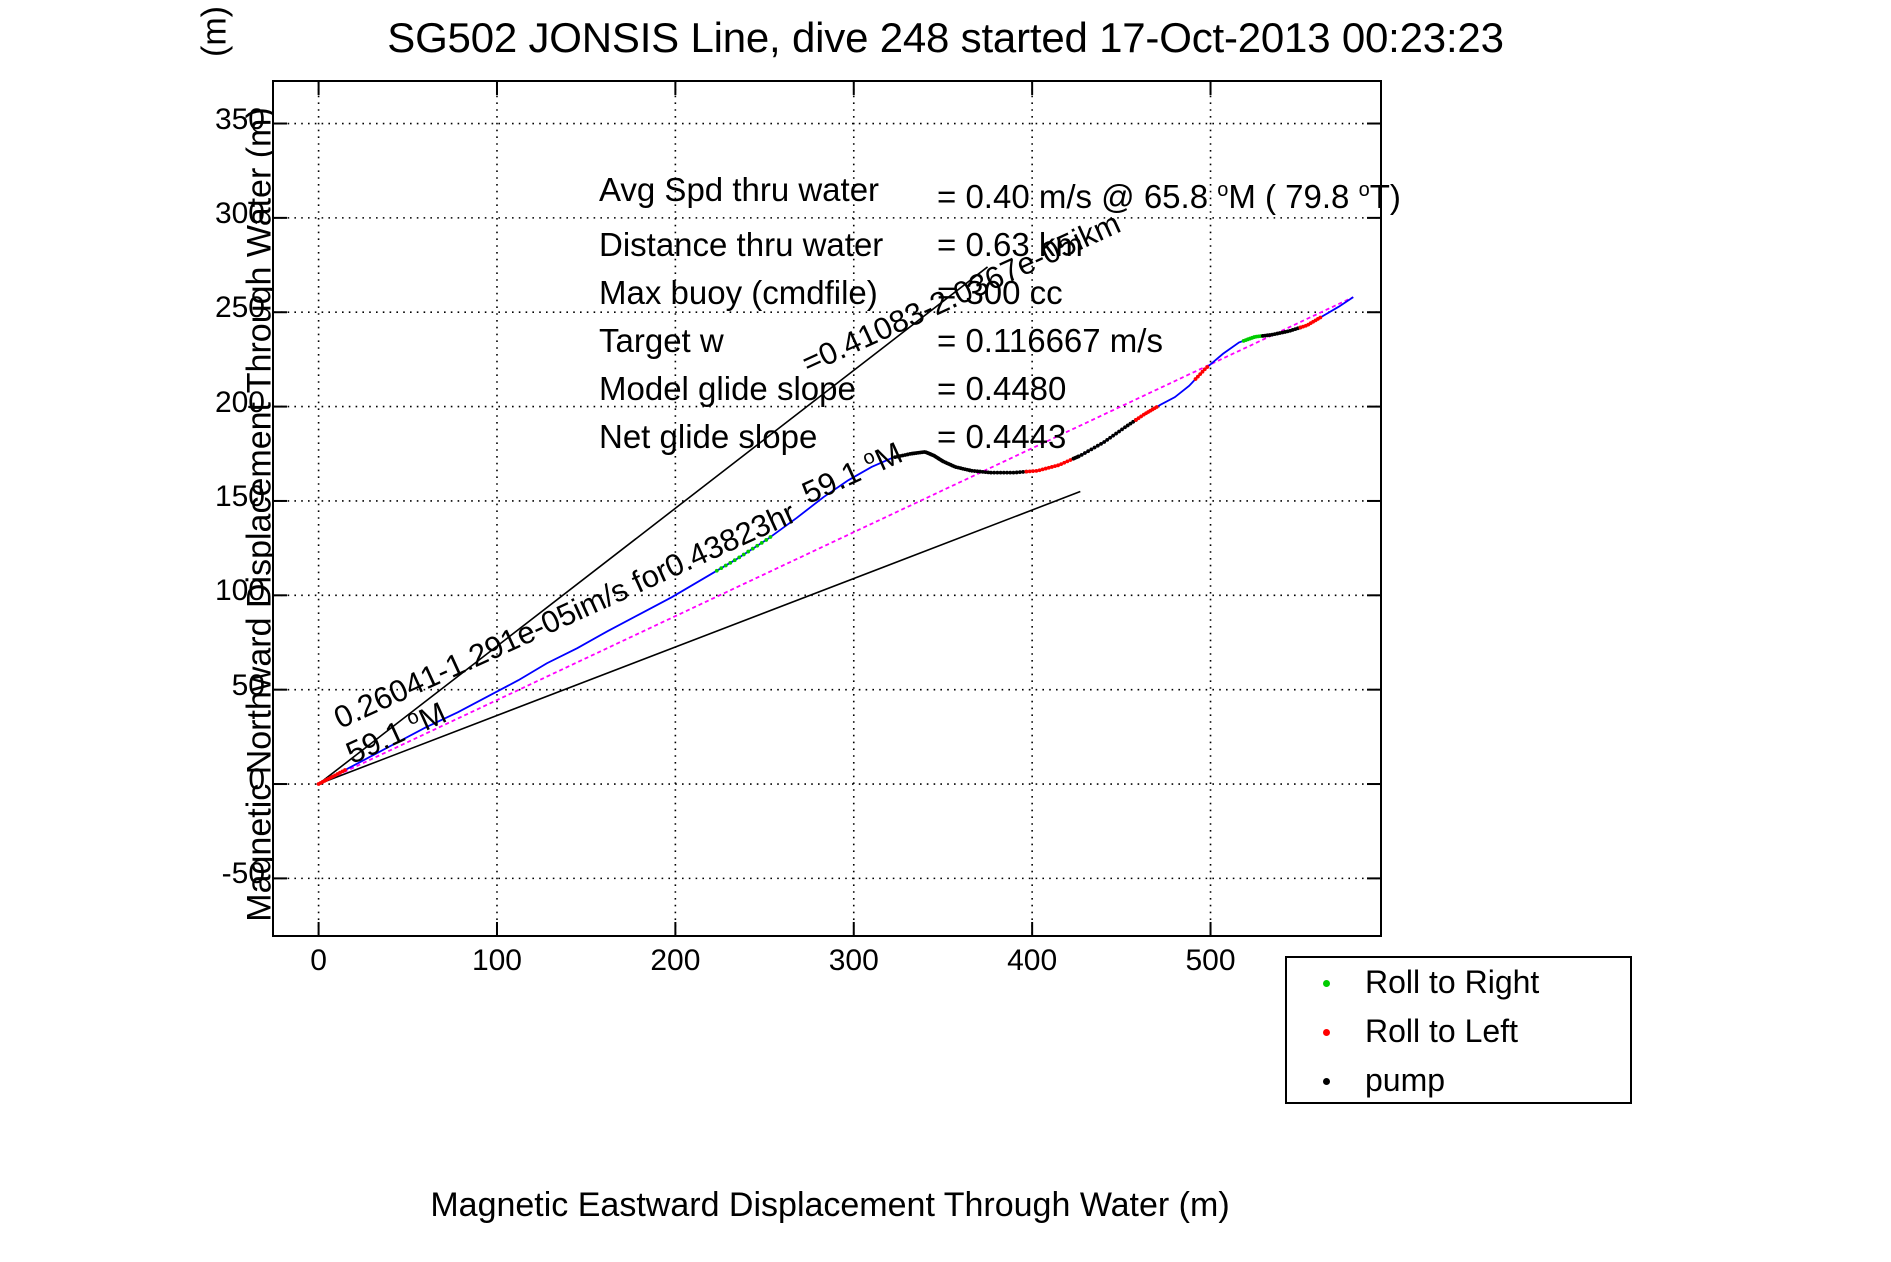 The width and height of the screenshot is (1891, 1262). I want to click on legend-item: Roll to Left, so click(1458, 1031).